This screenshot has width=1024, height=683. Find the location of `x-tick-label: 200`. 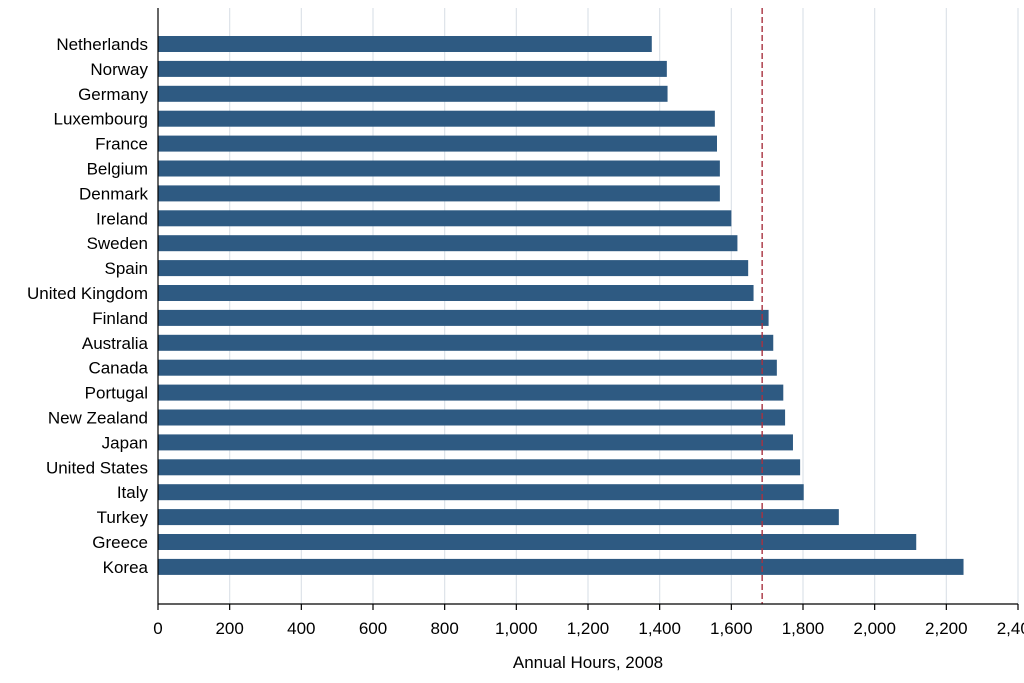

x-tick-label: 200 is located at coordinates (229, 628).